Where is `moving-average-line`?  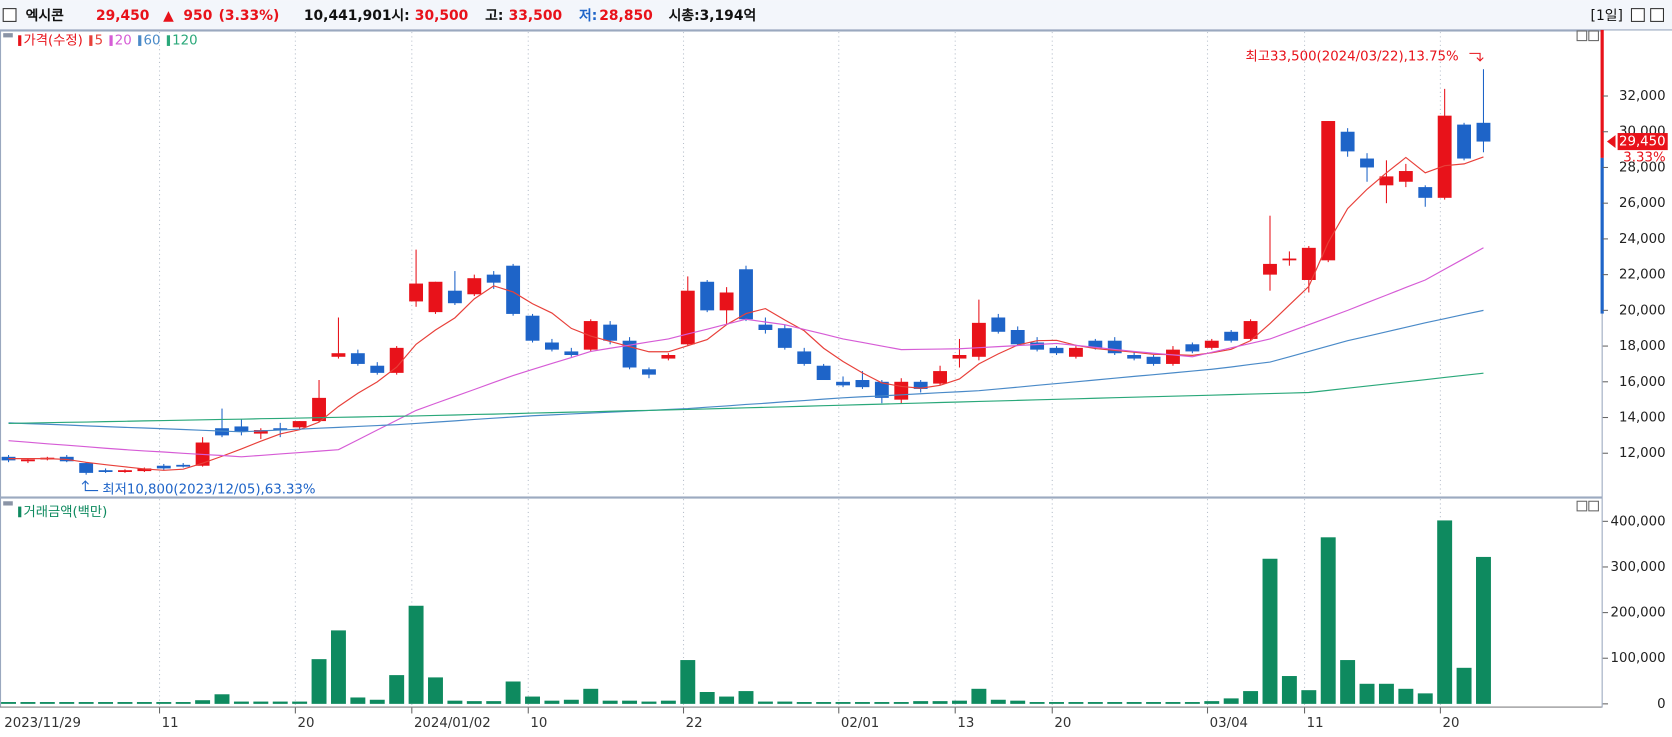
moving-average-line is located at coordinates (746, 371).